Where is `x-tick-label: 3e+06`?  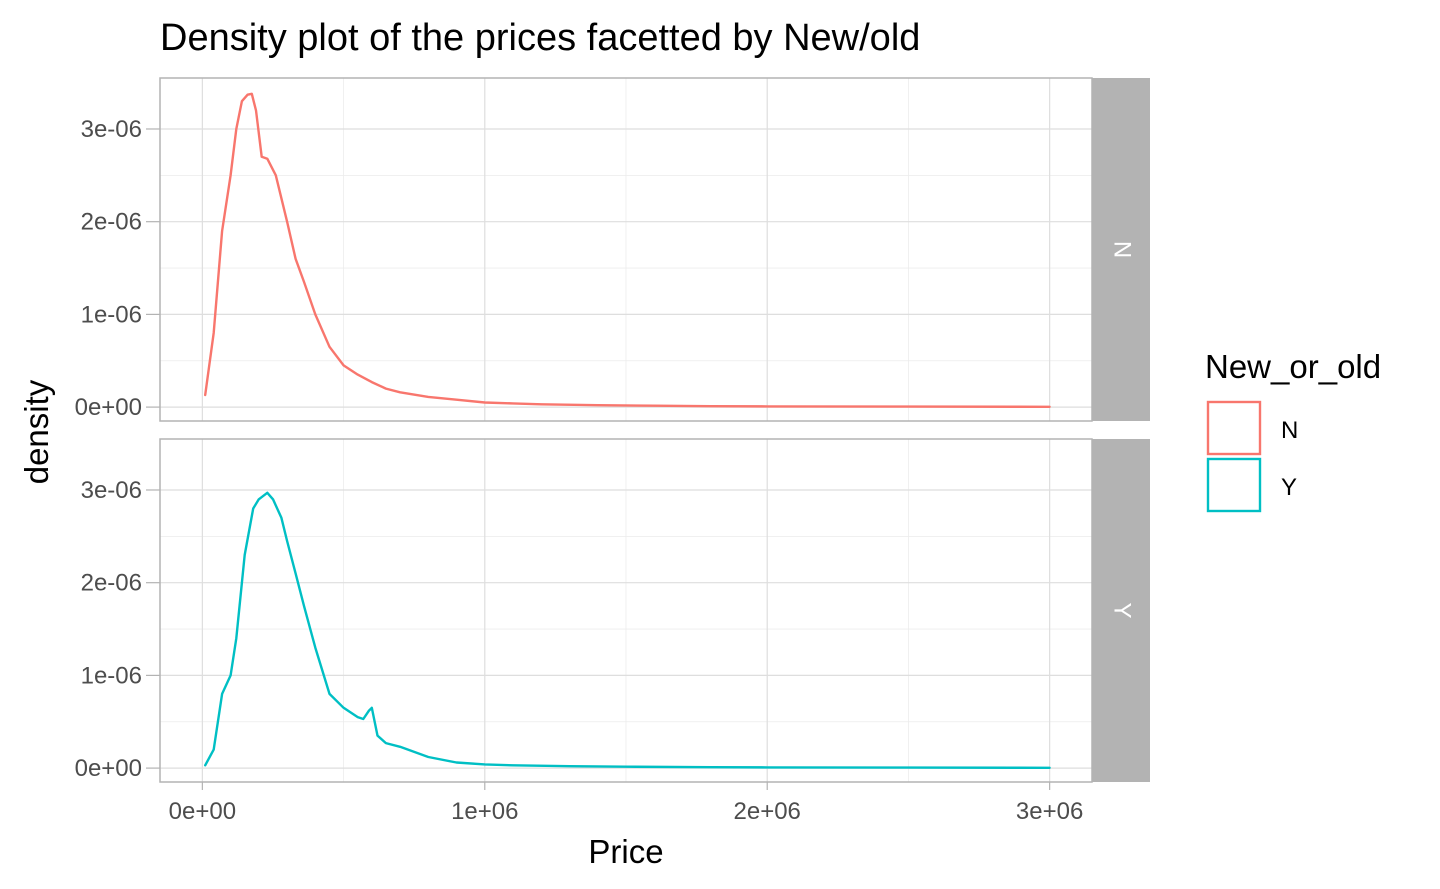 x-tick-label: 3e+06 is located at coordinates (1049, 811).